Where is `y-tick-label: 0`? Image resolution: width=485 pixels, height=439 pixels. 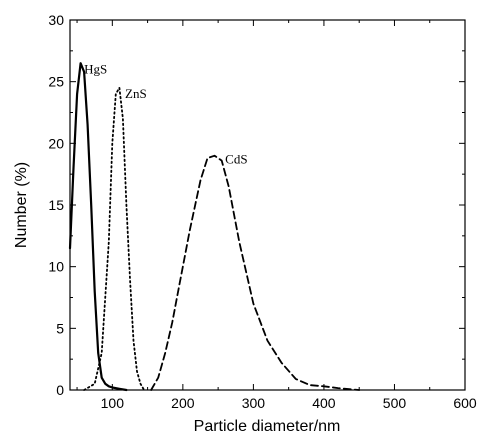
y-tick-label: 0 is located at coordinates (60, 390).